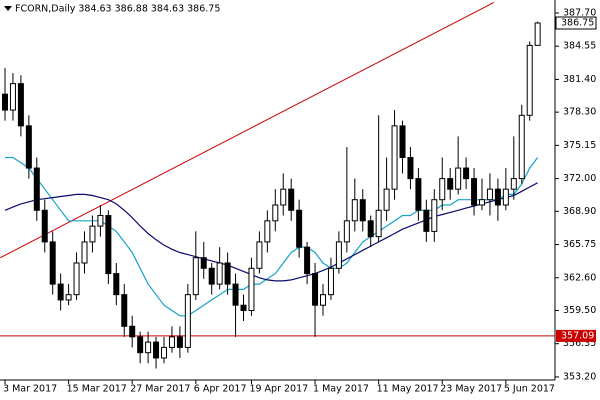 This screenshot has width=600, height=400. I want to click on y-tick-label: 365.75, so click(579, 244).